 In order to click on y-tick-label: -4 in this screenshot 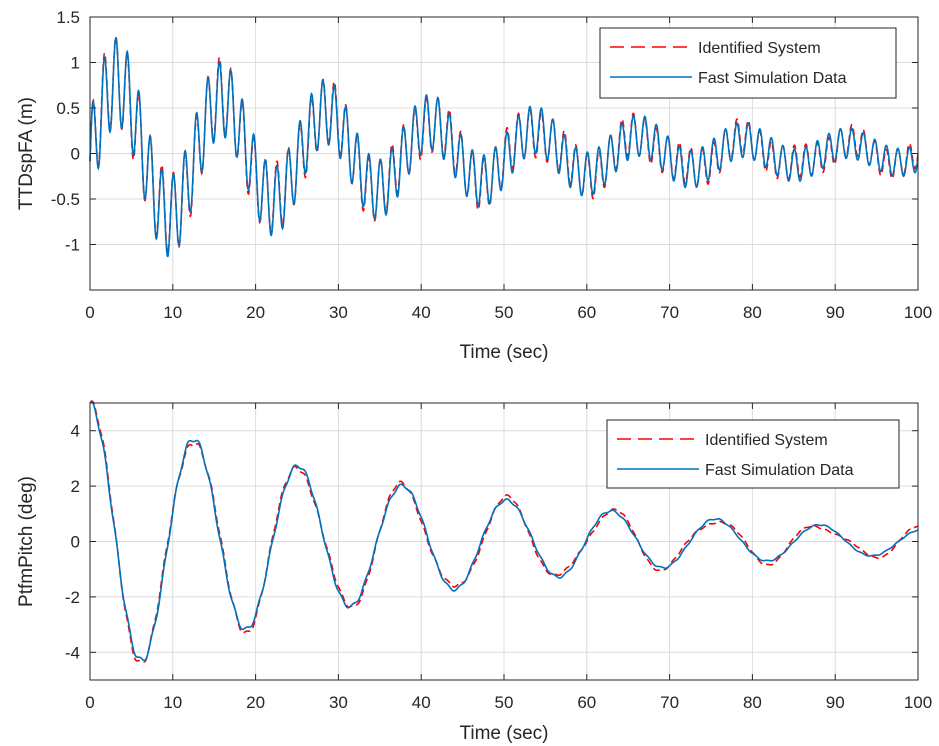, I will do `click(72, 652)`.